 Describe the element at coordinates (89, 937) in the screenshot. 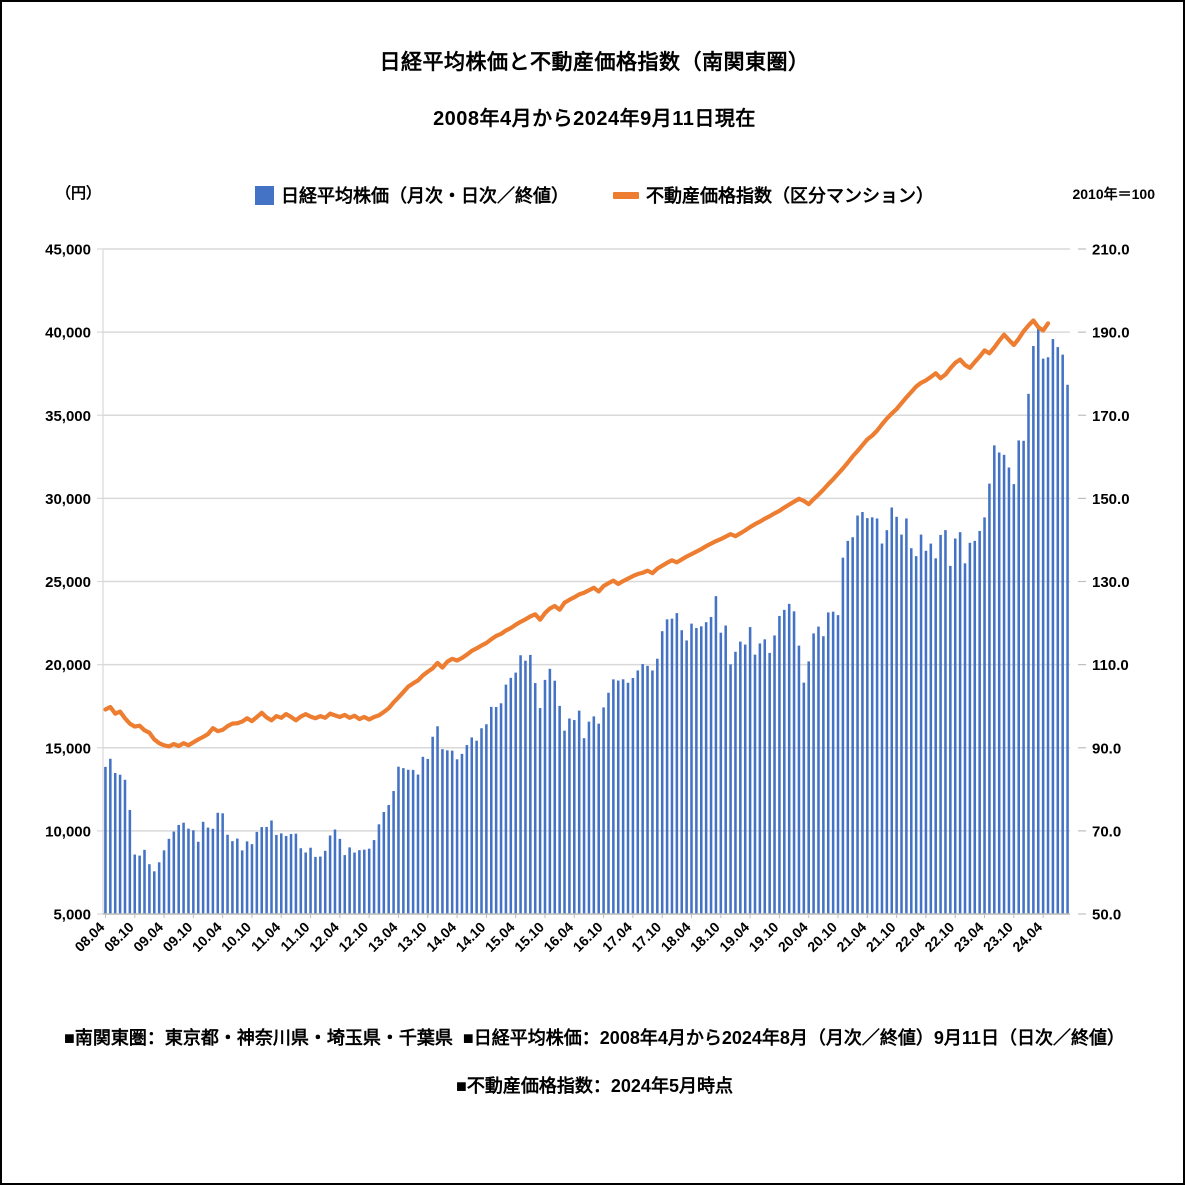

I see `x-axis-tick: 08.04` at that location.